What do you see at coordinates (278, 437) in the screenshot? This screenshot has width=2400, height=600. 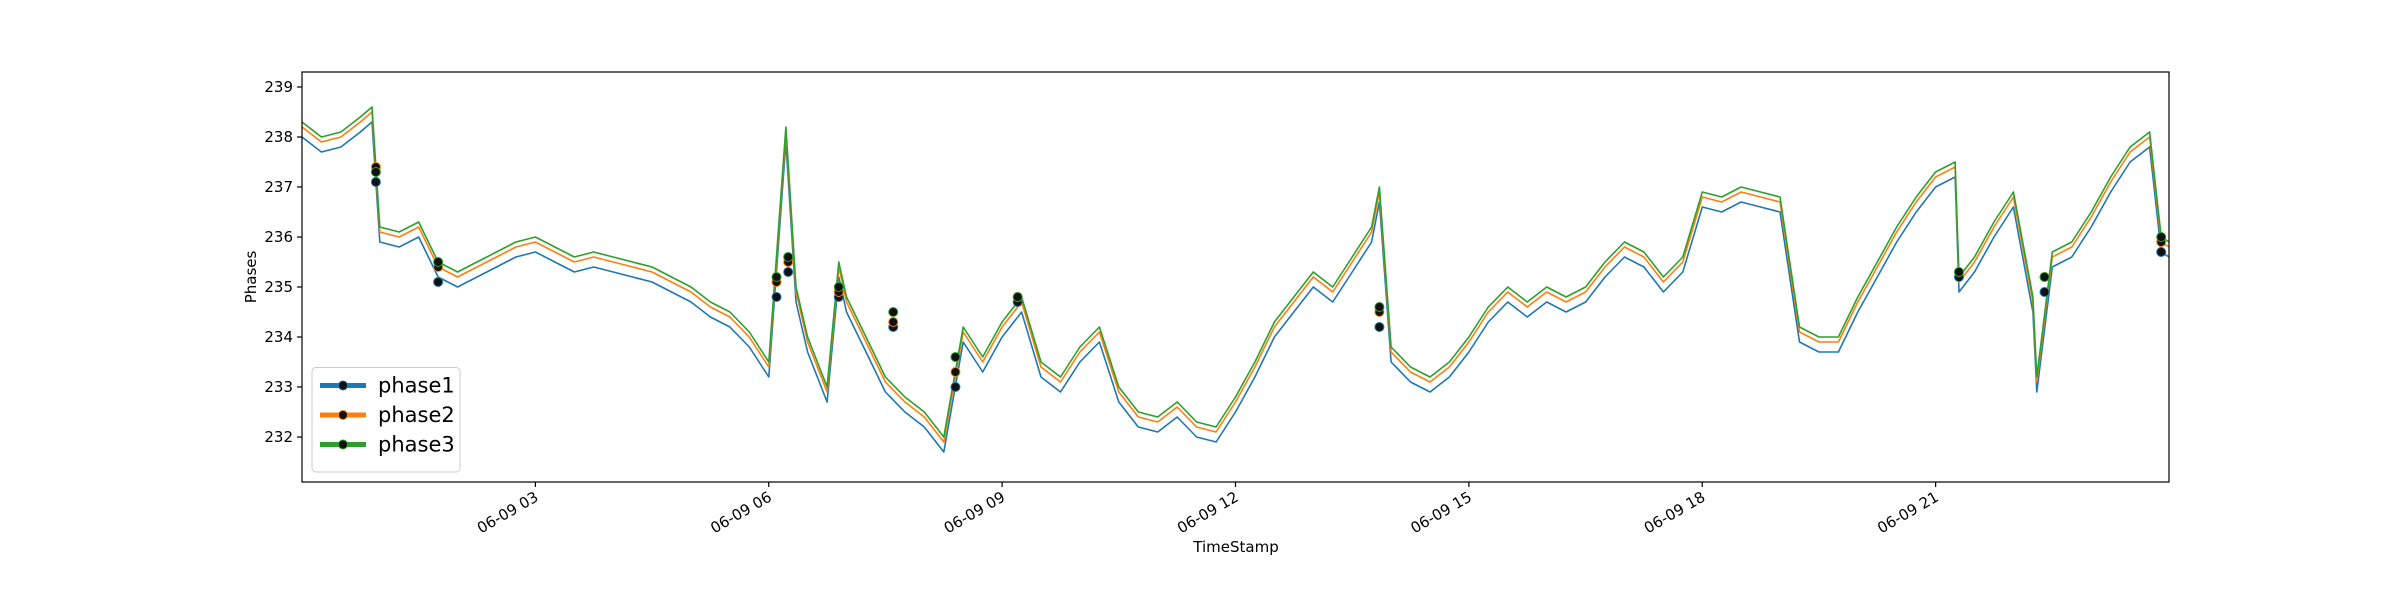 I see `y-tick-label: 232` at bounding box center [278, 437].